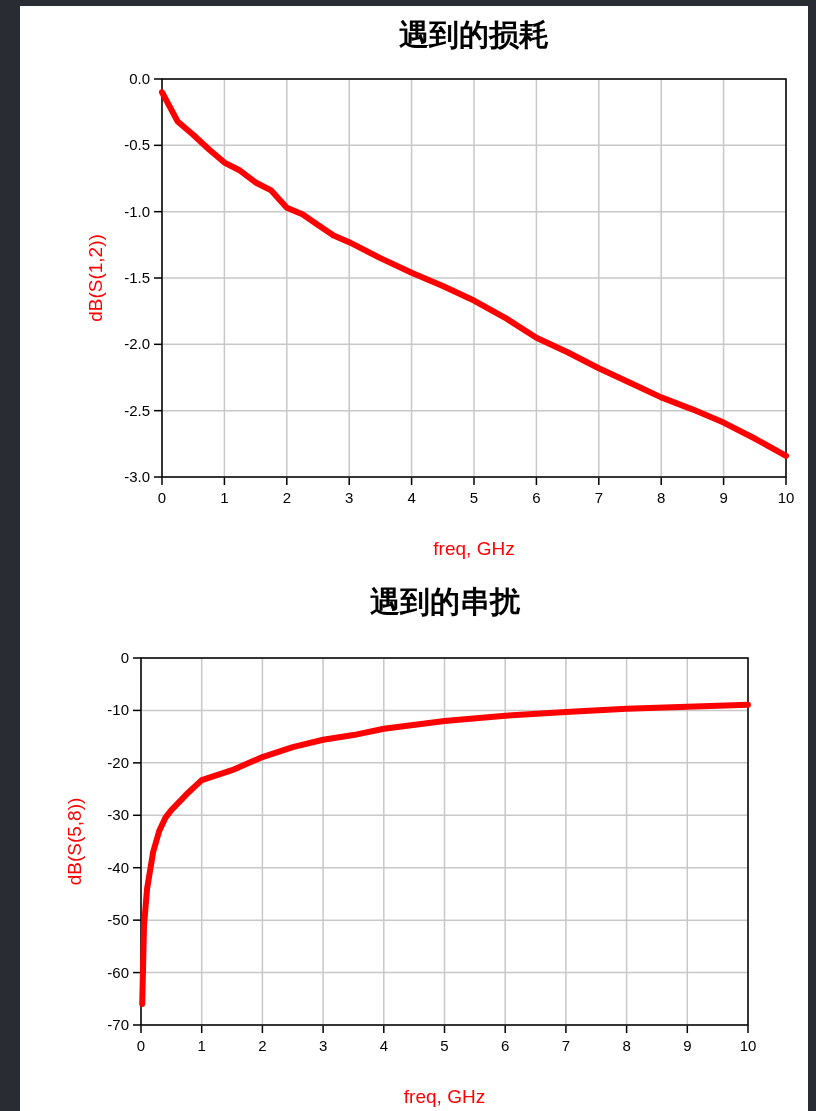 Image resolution: width=816 pixels, height=1111 pixels. Describe the element at coordinates (118, 710) in the screenshot. I see `y-tick-label: -10` at that location.